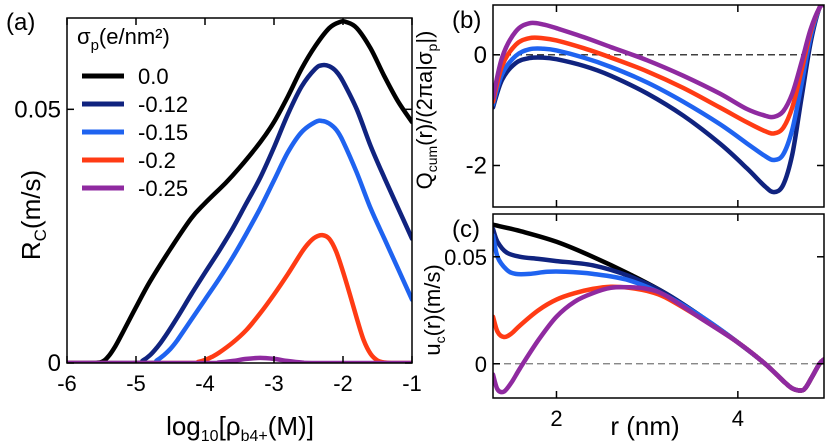  What do you see at coordinates (37, 109) in the screenshot?
I see `panel-a-ytick-label: 0.05` at bounding box center [37, 109].